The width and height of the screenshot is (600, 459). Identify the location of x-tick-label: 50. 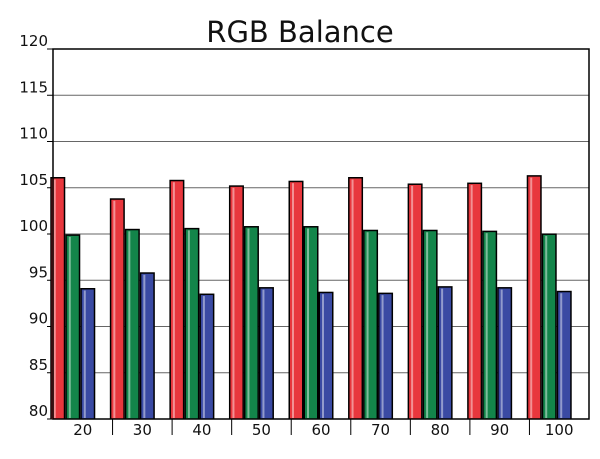
(261, 430).